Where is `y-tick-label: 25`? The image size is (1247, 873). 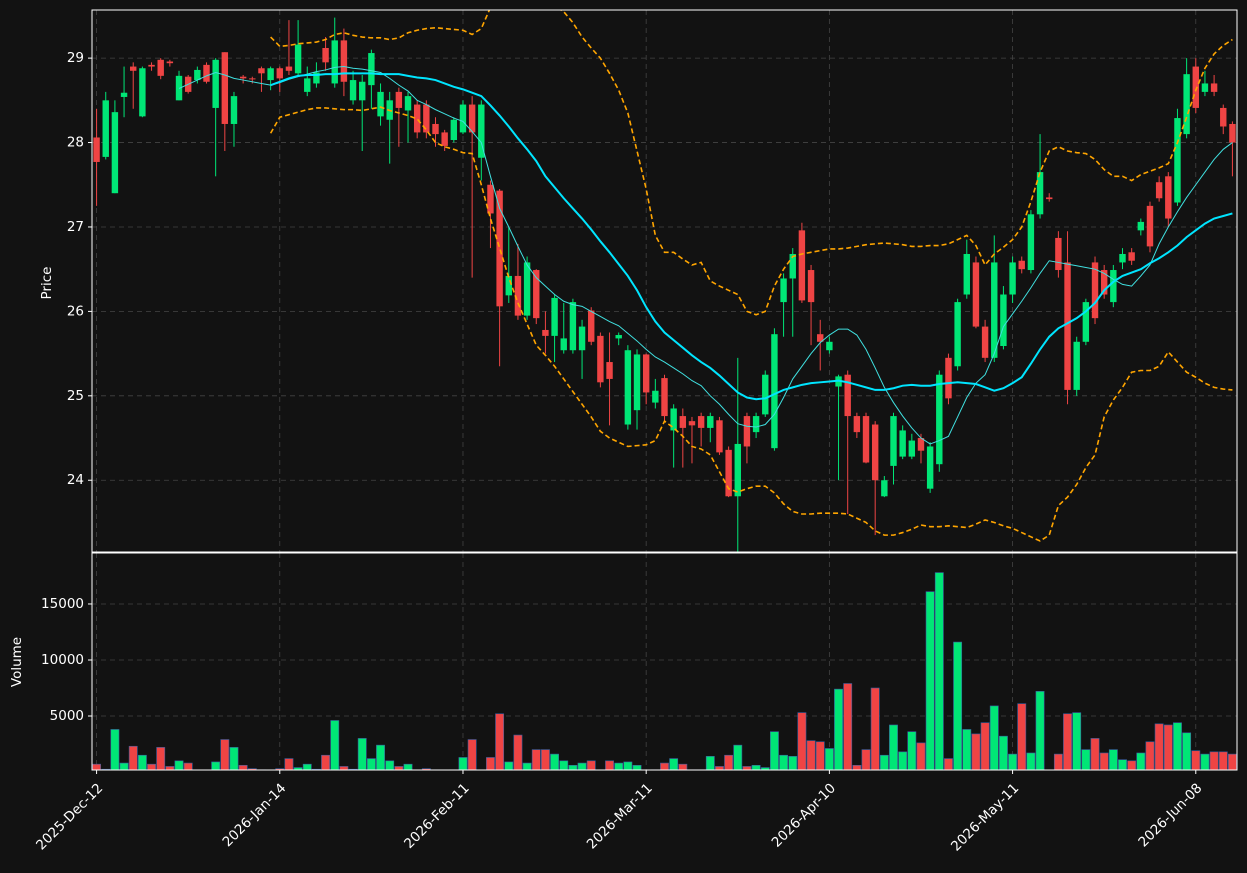 y-tick-label: 25 is located at coordinates (75, 396).